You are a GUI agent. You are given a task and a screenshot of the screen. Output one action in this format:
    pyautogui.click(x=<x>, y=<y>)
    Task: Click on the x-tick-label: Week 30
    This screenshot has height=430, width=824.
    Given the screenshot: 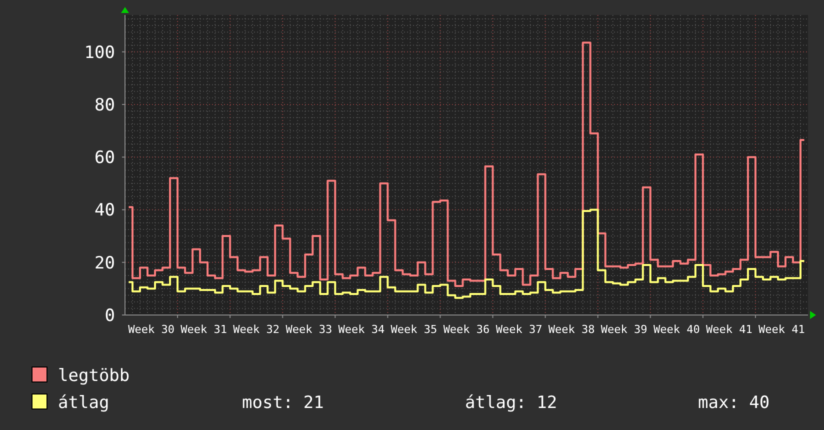 What is the action you would take?
    pyautogui.click(x=151, y=329)
    